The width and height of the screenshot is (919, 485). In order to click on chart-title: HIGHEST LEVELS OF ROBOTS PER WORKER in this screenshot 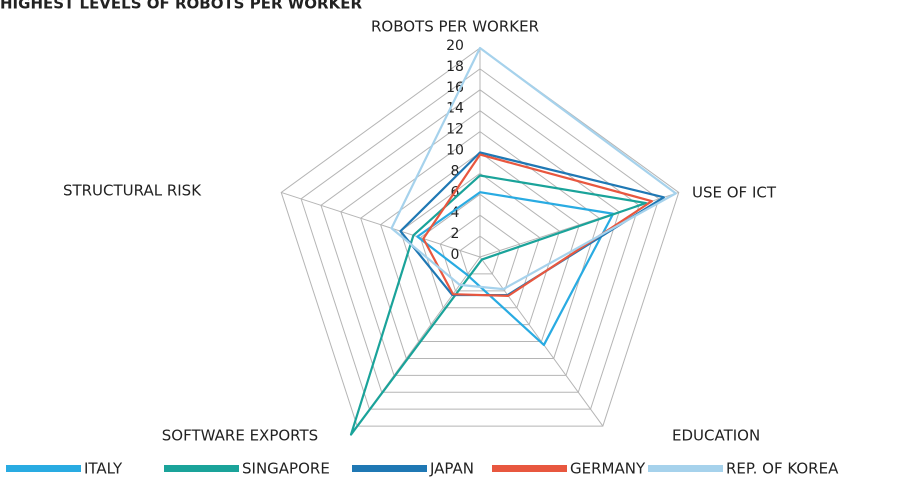, I will do `click(181, 6)`.